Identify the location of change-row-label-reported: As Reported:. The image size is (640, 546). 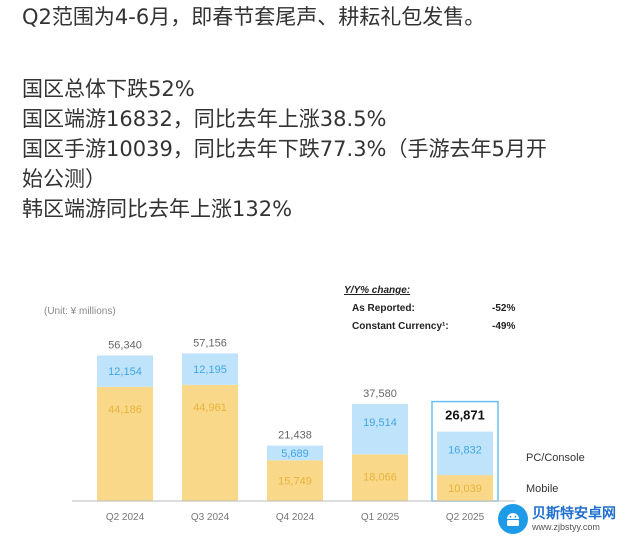
(383, 308).